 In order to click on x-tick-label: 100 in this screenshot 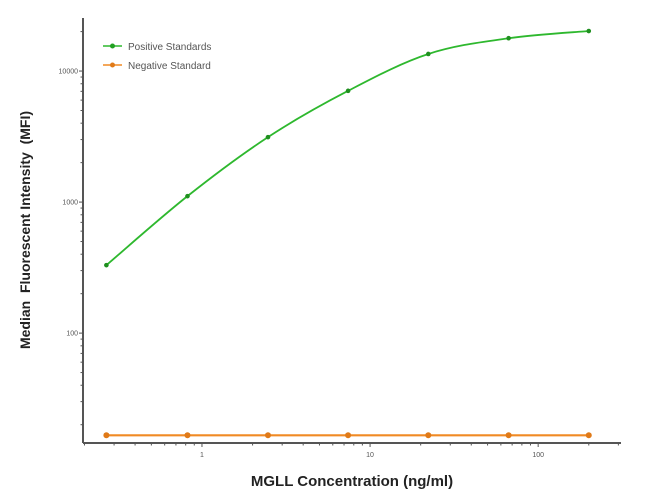, I will do `click(538, 455)`.